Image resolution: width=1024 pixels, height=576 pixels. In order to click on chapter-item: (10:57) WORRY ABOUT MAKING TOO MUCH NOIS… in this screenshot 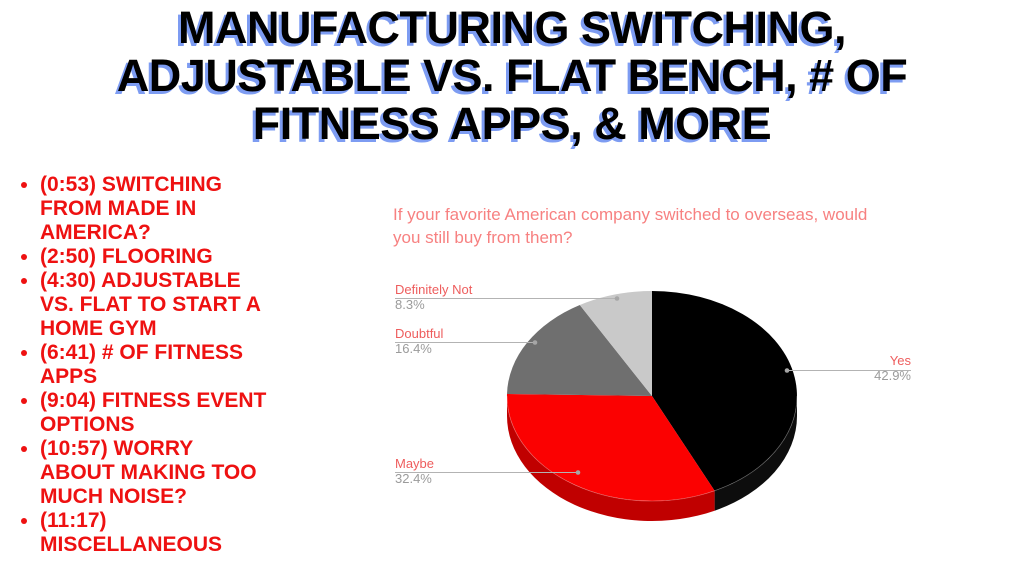, I will do `click(208, 473)`.